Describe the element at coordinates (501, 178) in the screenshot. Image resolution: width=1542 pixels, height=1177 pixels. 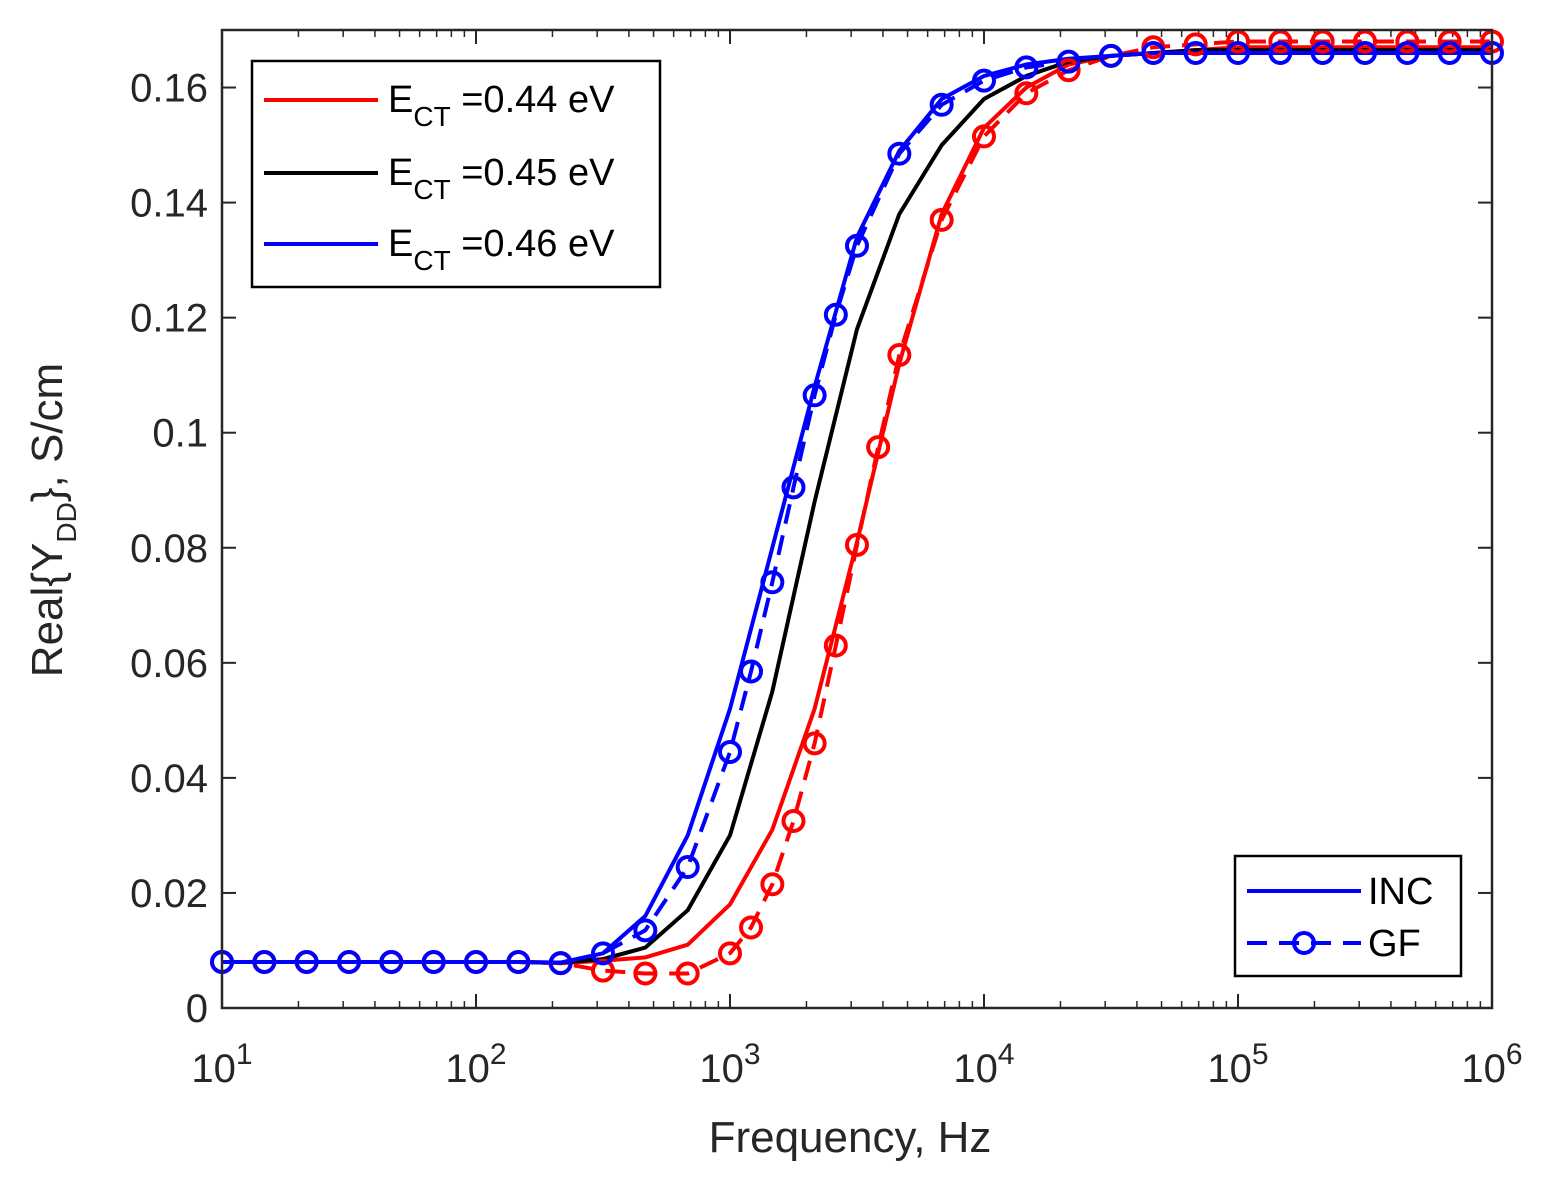
I see `legend-label-045: ECT =0.45 eV` at that location.